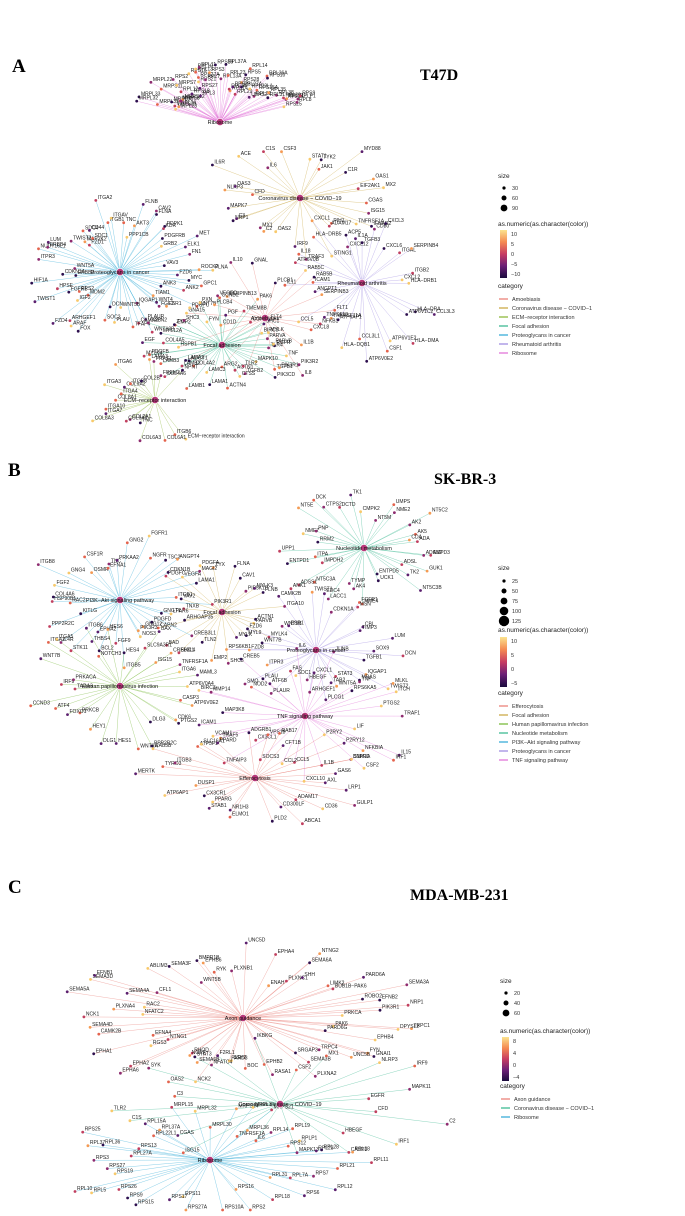 The image size is (685, 1216). I want to click on gene-label: ABLIM3, so click(159, 966).